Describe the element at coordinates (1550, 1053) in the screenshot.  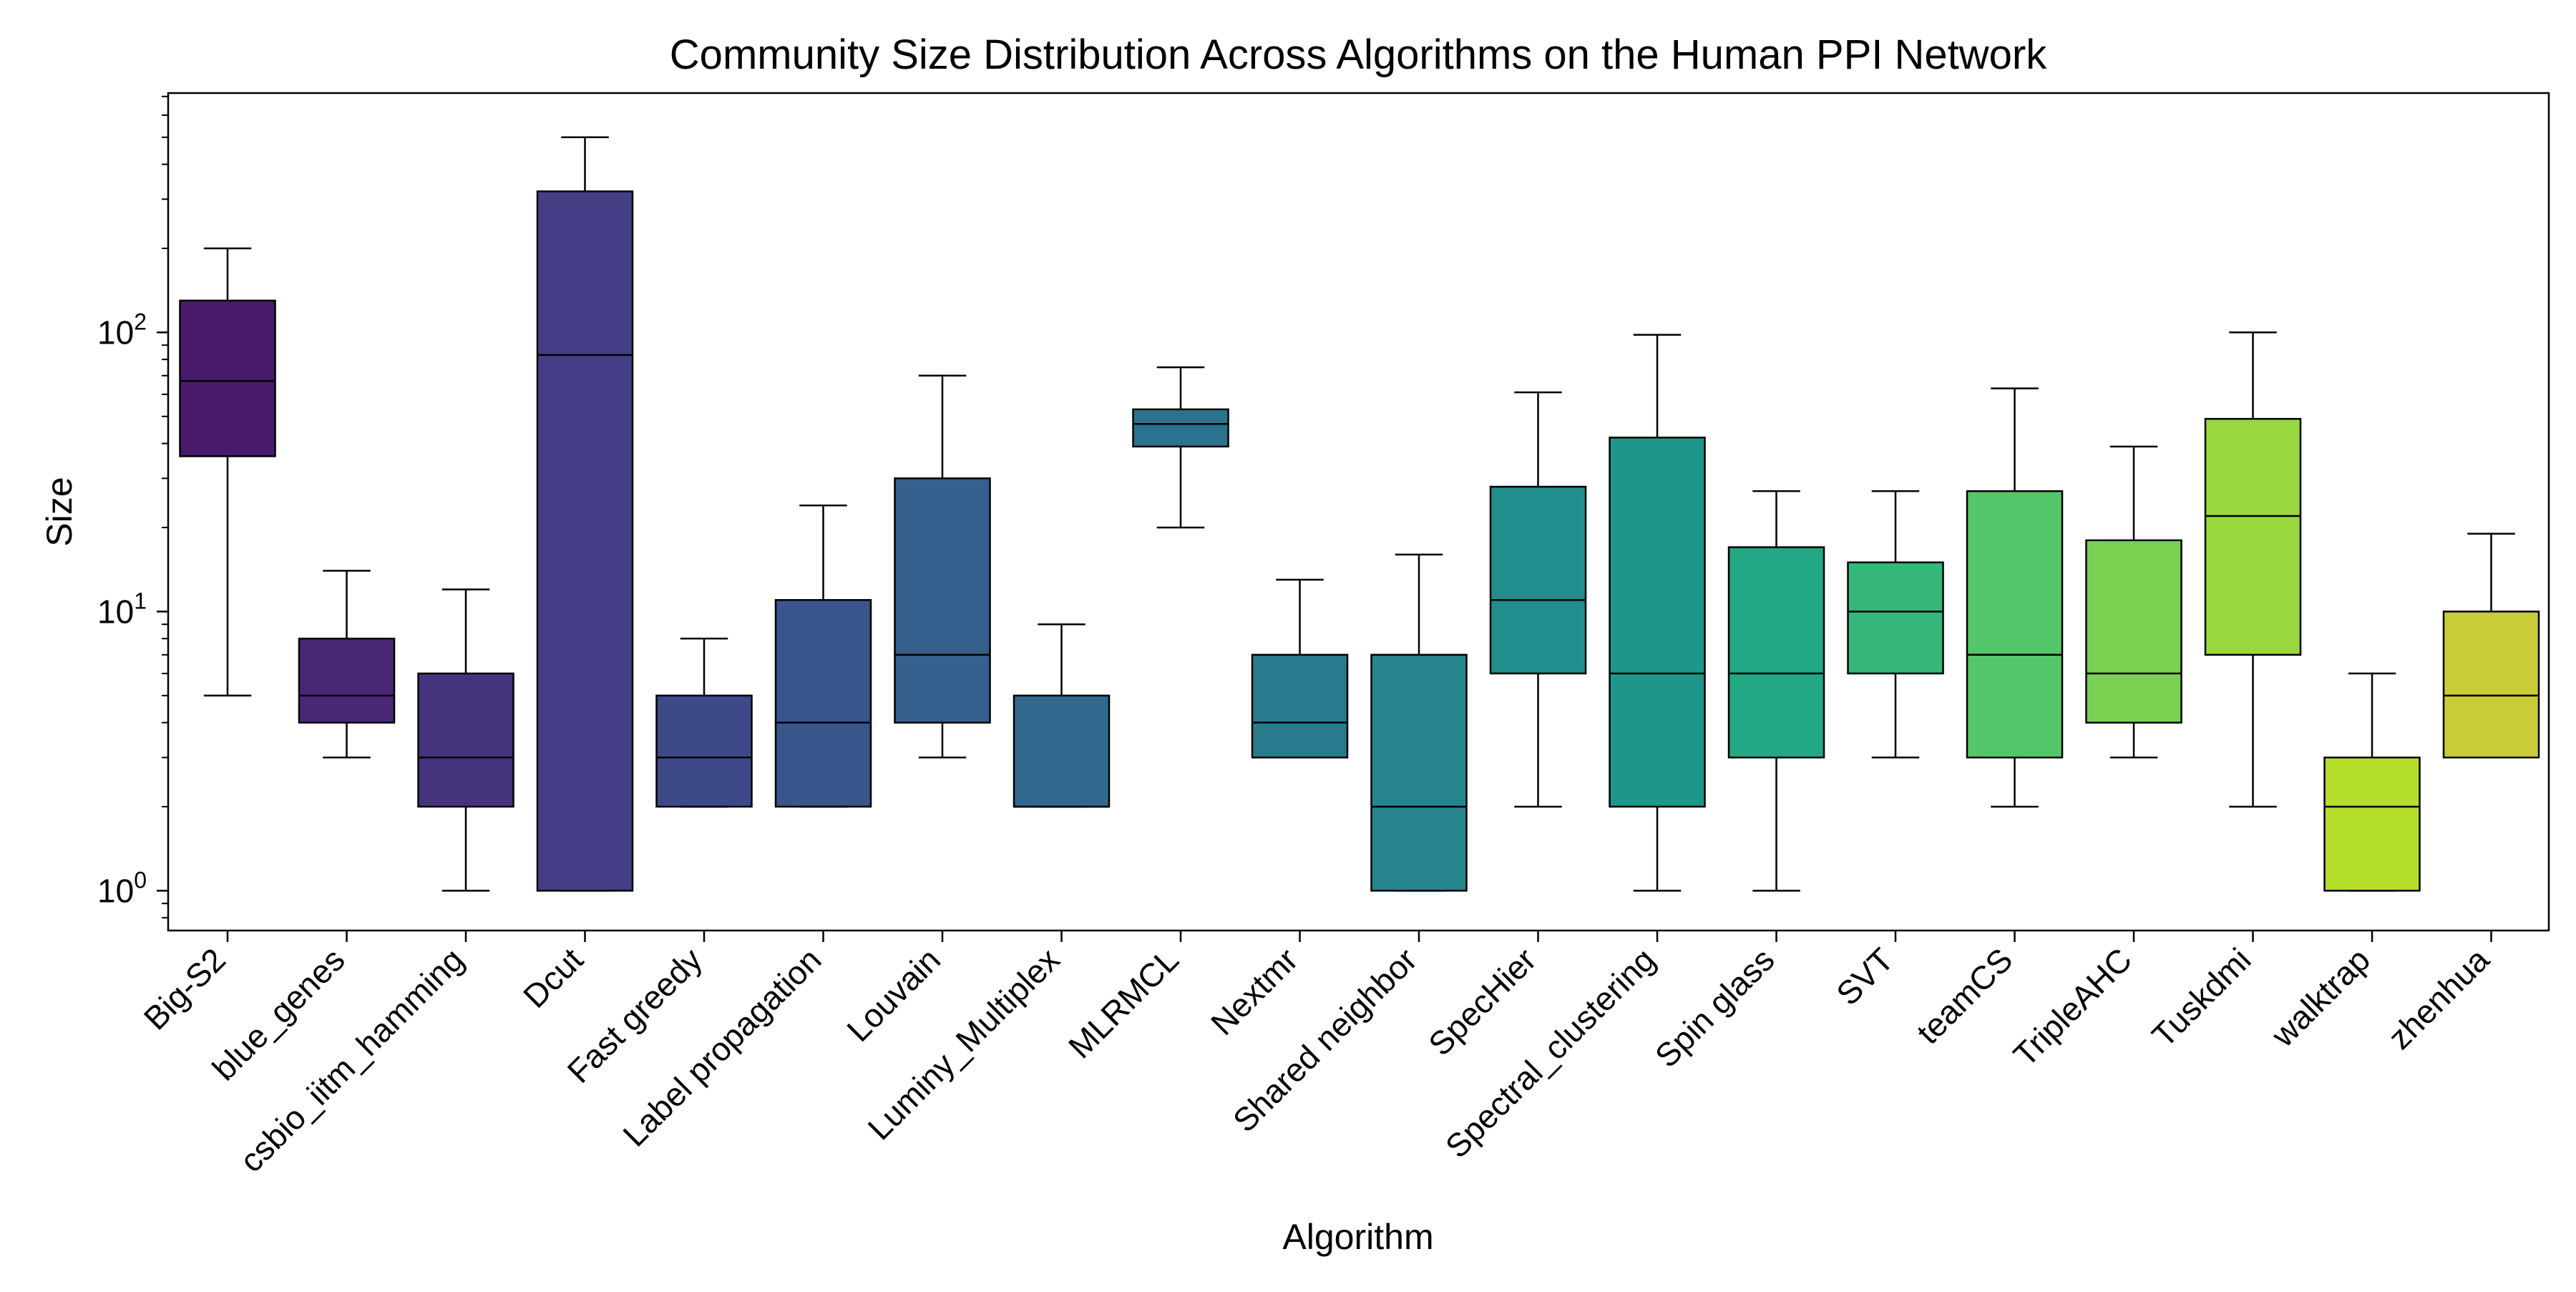
I see `x-tick-label: Spectral_clustering` at that location.